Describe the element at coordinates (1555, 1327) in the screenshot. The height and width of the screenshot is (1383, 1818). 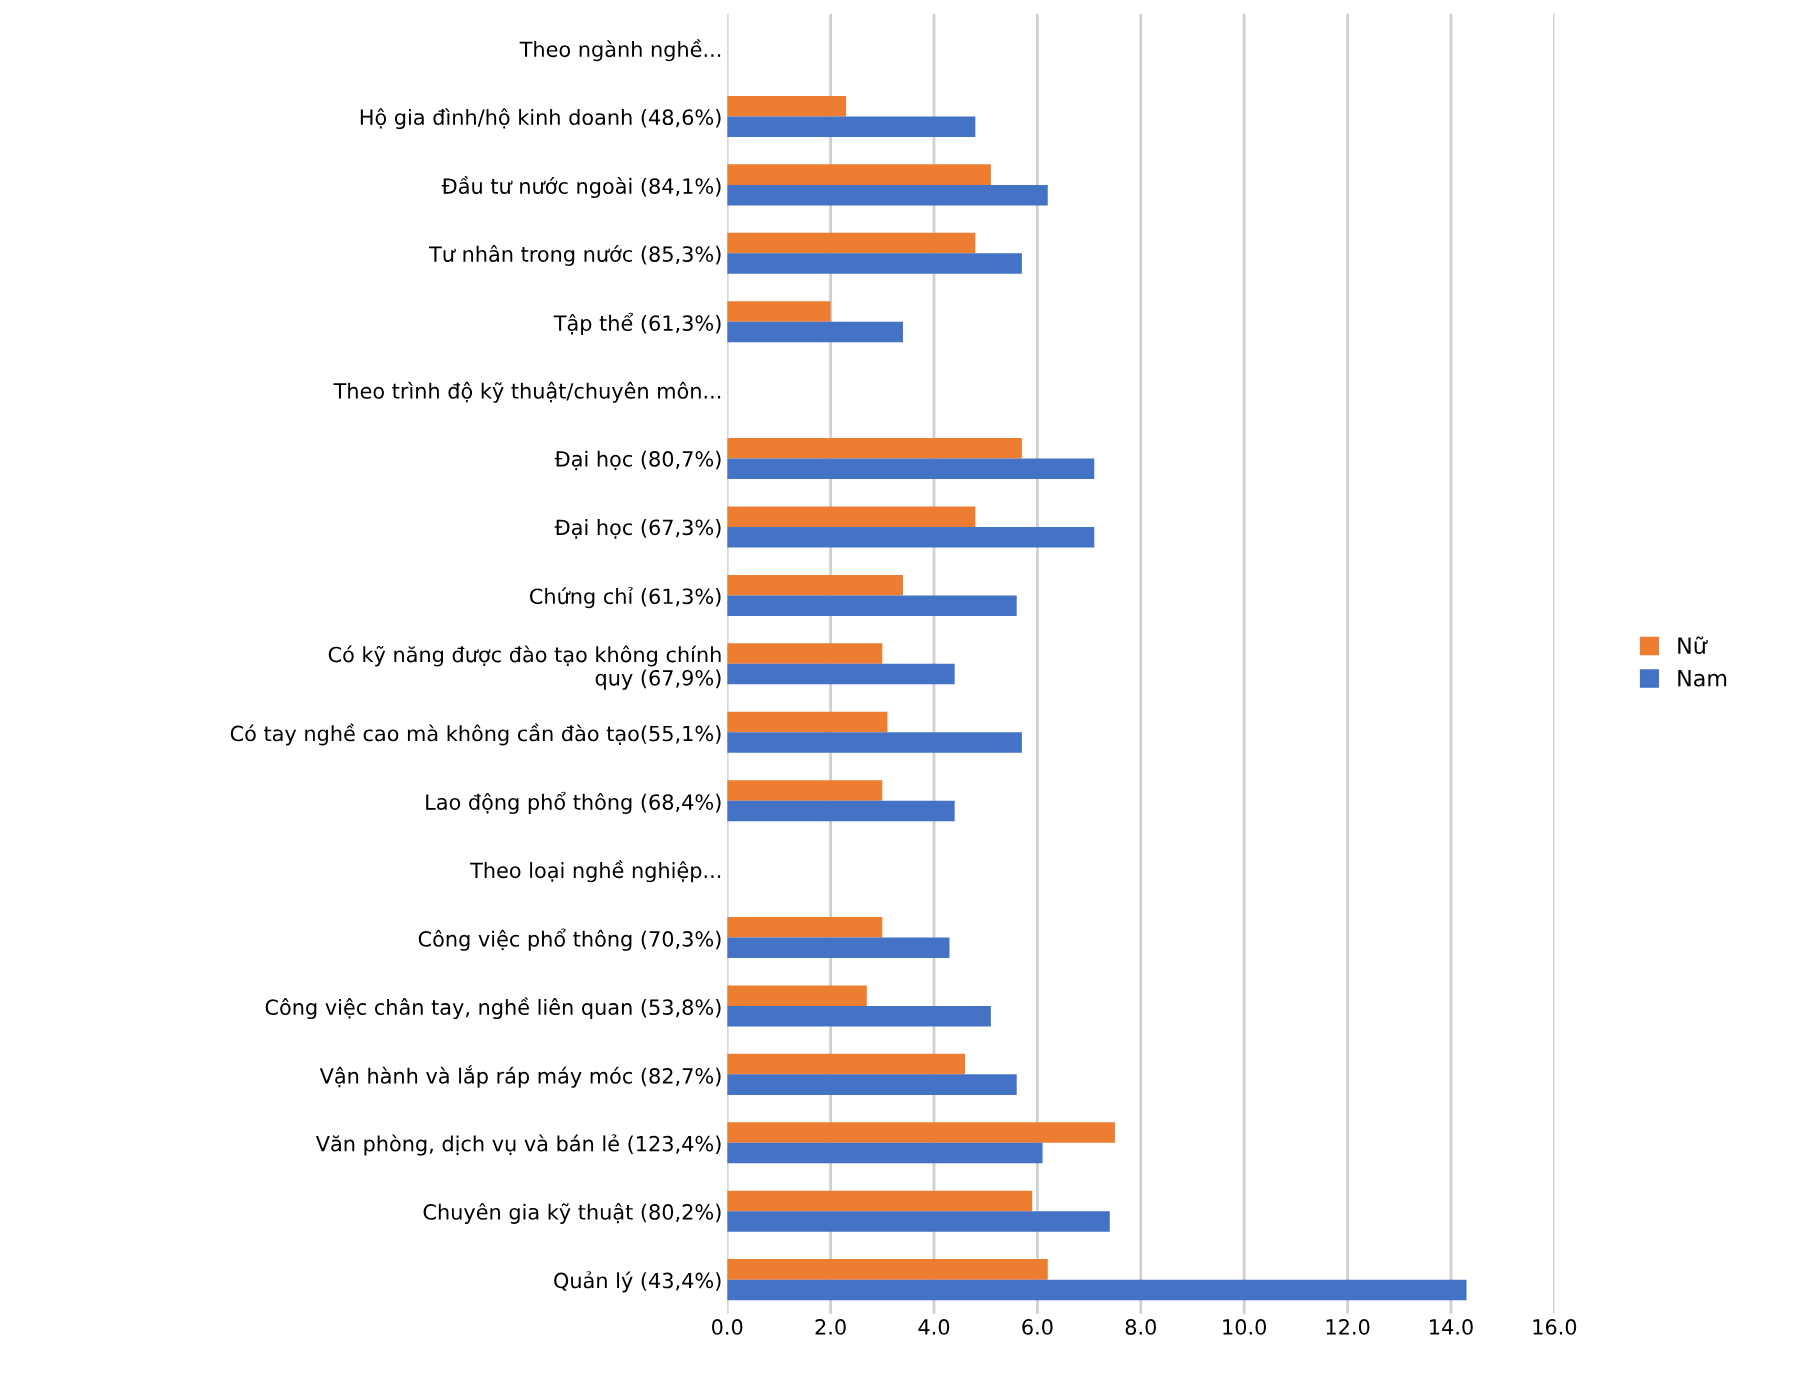
I see `x-tick-label: 16.0` at that location.